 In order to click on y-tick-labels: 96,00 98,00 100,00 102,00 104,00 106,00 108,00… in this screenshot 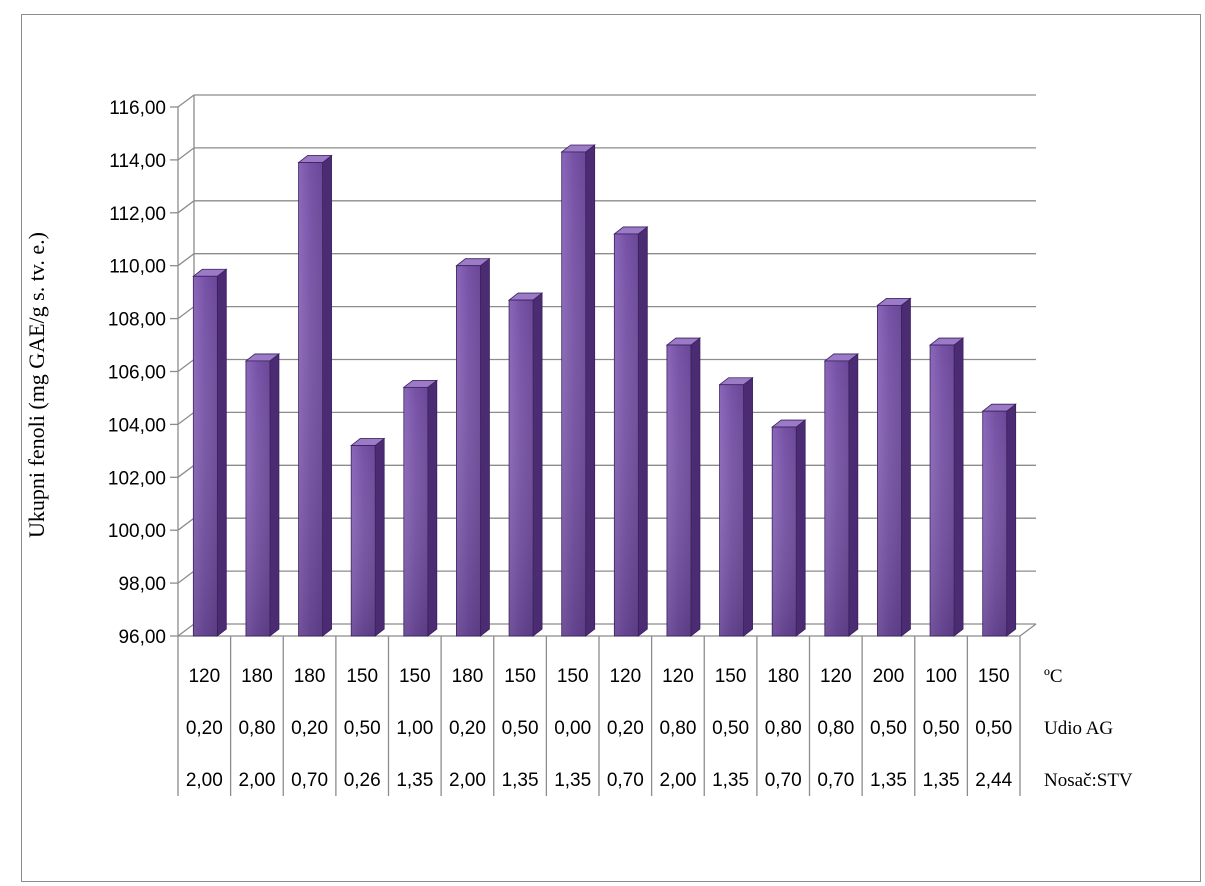, I will do `click(137, 373)`.